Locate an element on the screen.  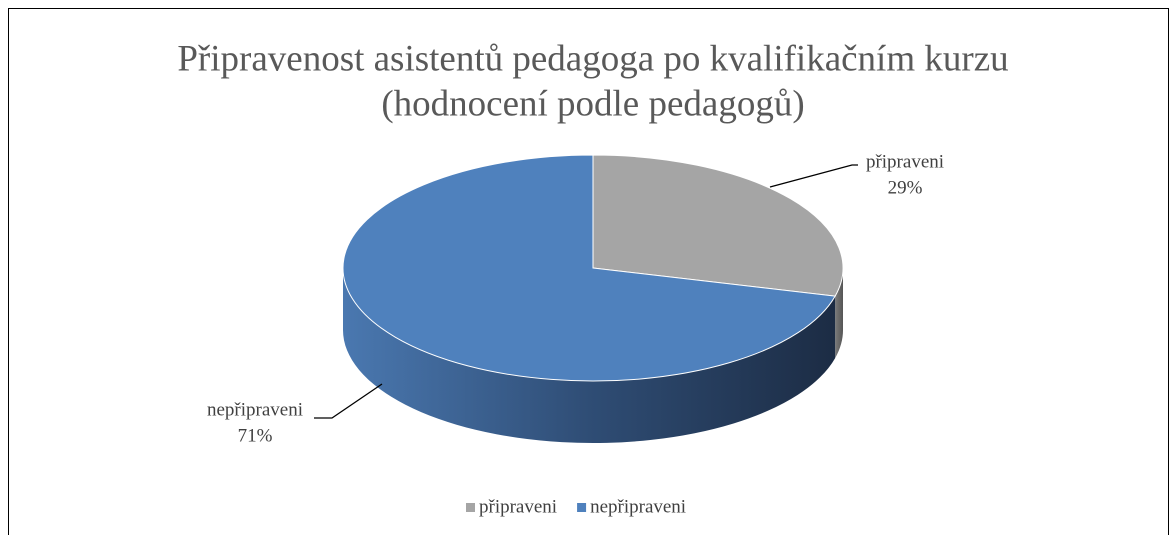
chart-title: (hodnocení podle pedagogů) is located at coordinates (592, 103).